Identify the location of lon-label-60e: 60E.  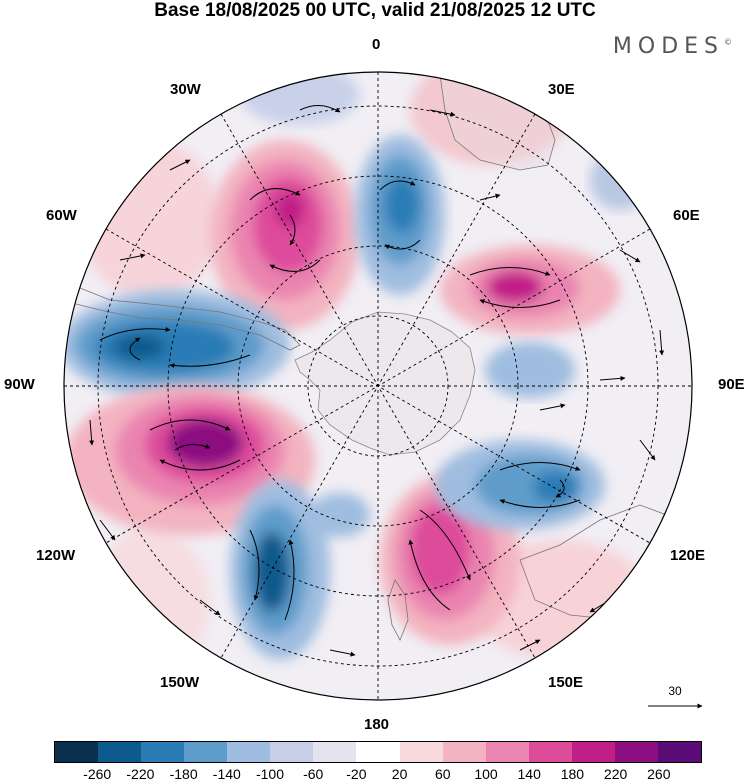
(686, 215).